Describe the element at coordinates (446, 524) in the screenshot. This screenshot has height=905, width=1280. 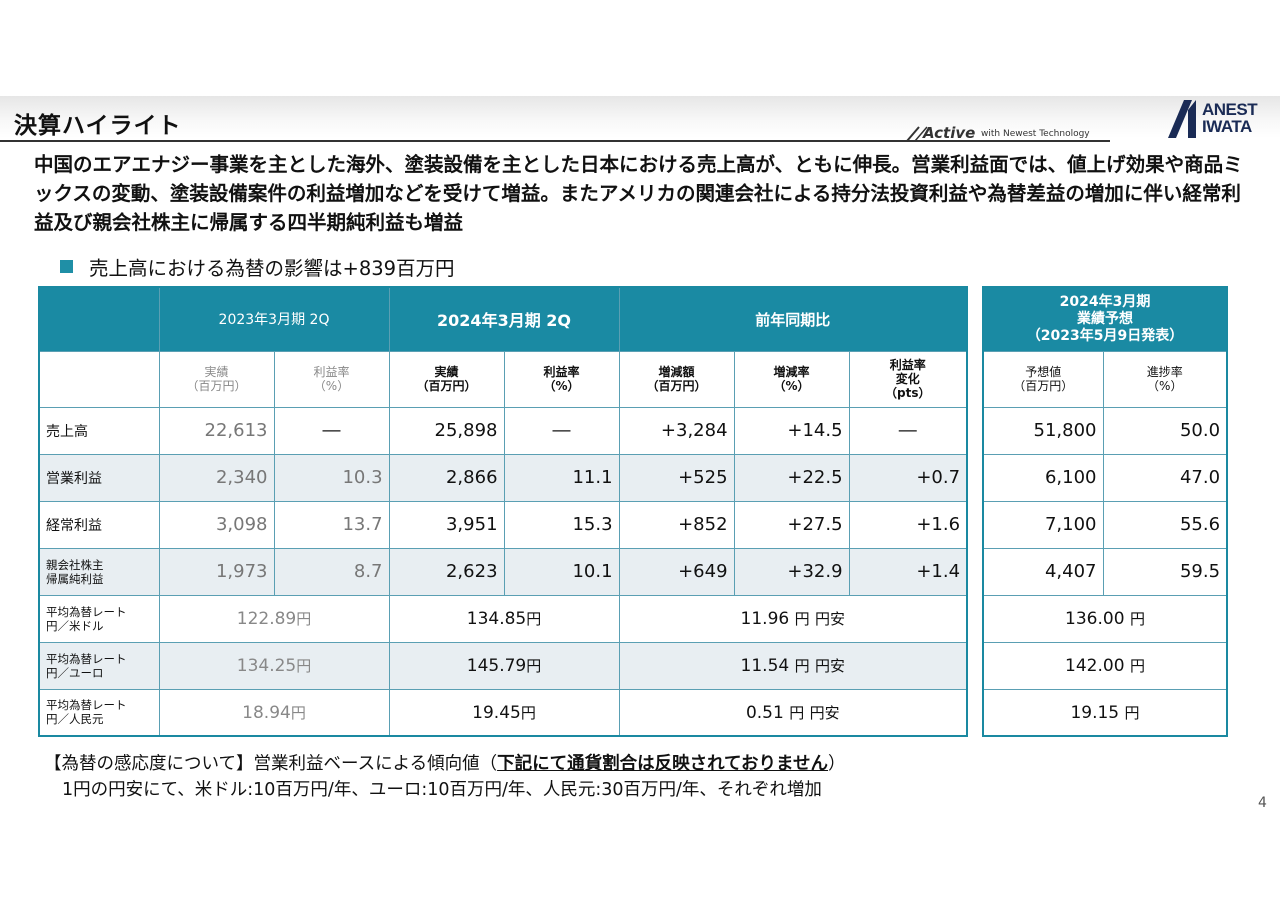
I see `cur-actual: 3,951` at that location.